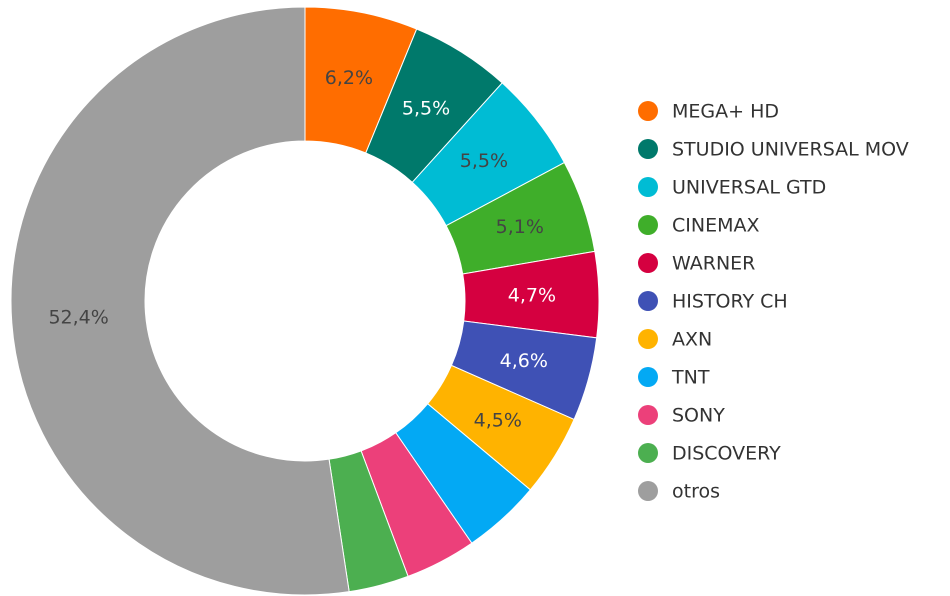 Image resolution: width=950 pixels, height=596 pixels. Describe the element at coordinates (532, 296) in the screenshot. I see `data-label: 4,7%` at that location.